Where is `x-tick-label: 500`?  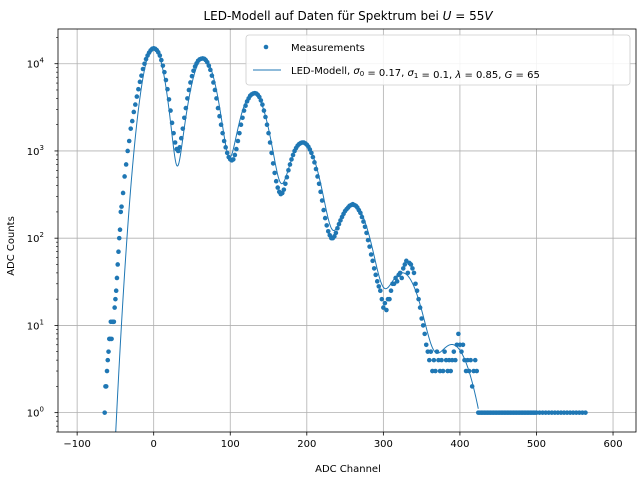 x-tick-label: 500 is located at coordinates (536, 444).